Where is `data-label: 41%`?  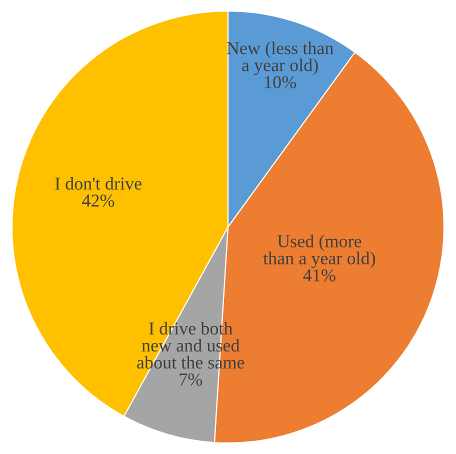
data-label: 41% is located at coordinates (319, 275).